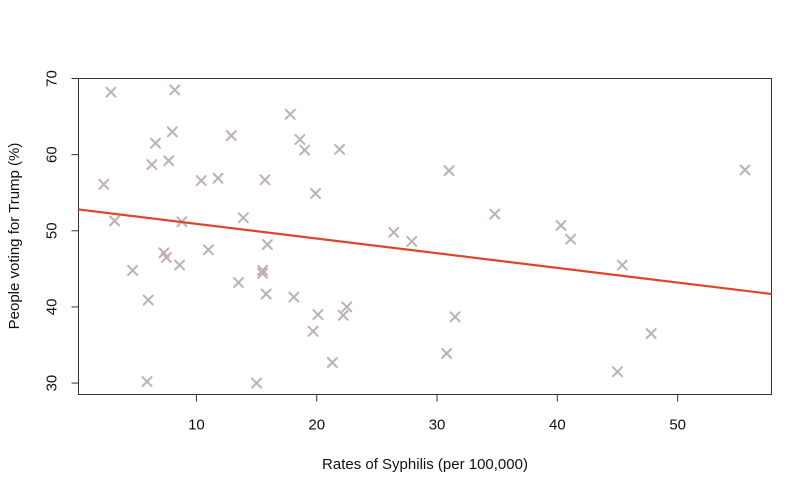 This screenshot has width=812, height=492. Describe the element at coordinates (677, 425) in the screenshot. I see `x-tick-label: 50` at that location.